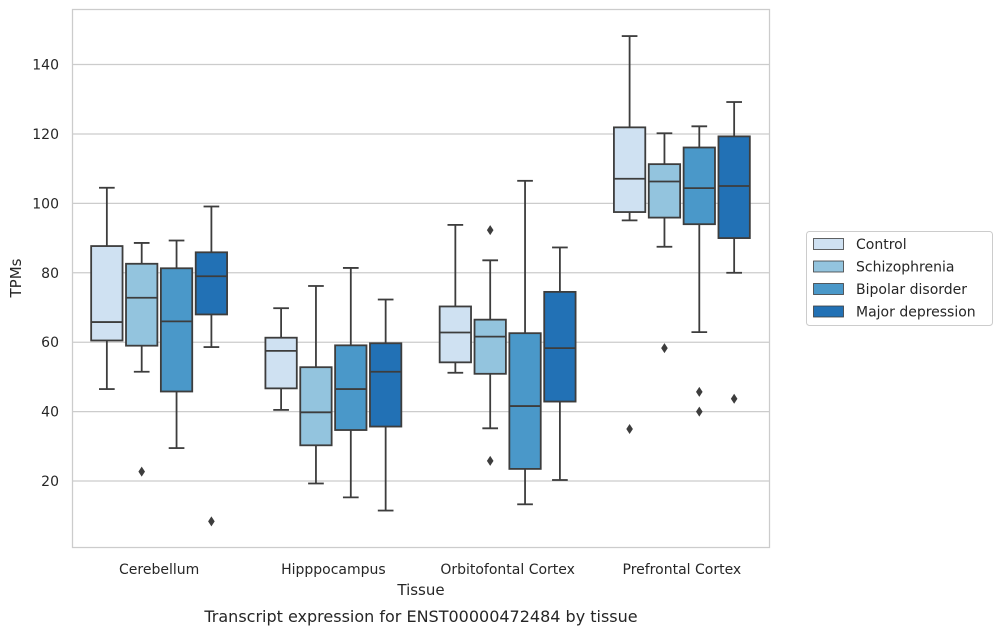 This screenshot has width=1002, height=634. Describe the element at coordinates (50, 343) in the screenshot. I see `y-tick-label: 60` at that location.